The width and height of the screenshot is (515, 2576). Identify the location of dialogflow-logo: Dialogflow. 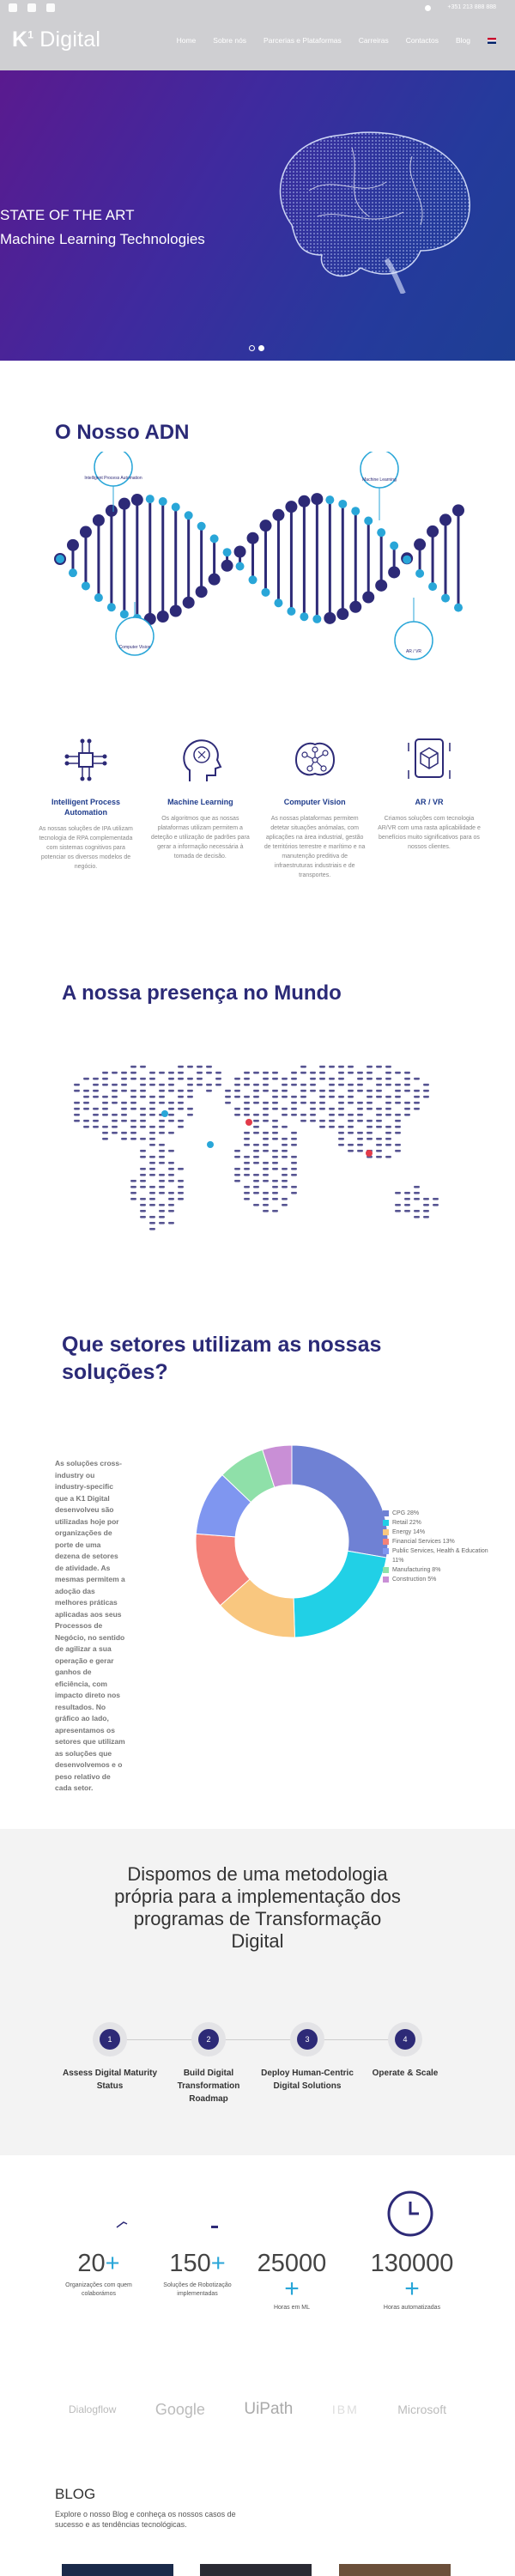
(93, 2409).